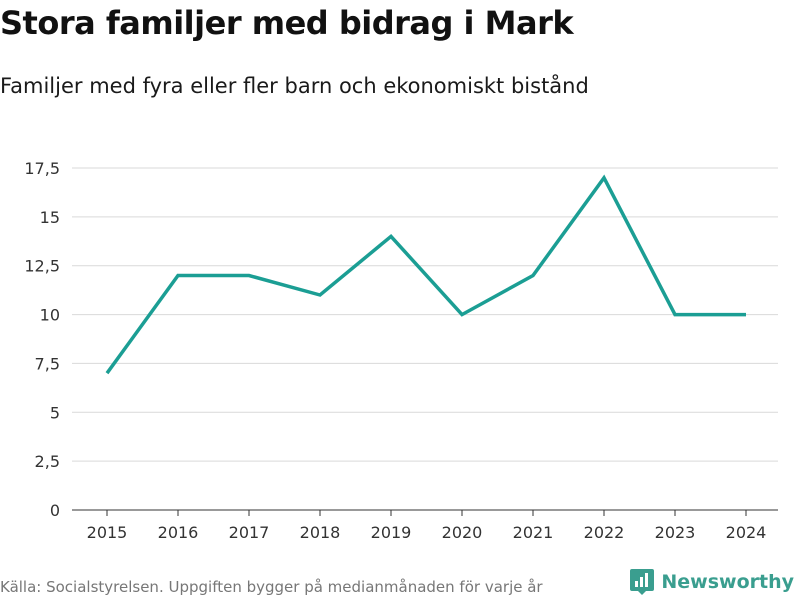 The image size is (800, 600). What do you see at coordinates (675, 532) in the screenshot?
I see `x-tick-label: 2023` at bounding box center [675, 532].